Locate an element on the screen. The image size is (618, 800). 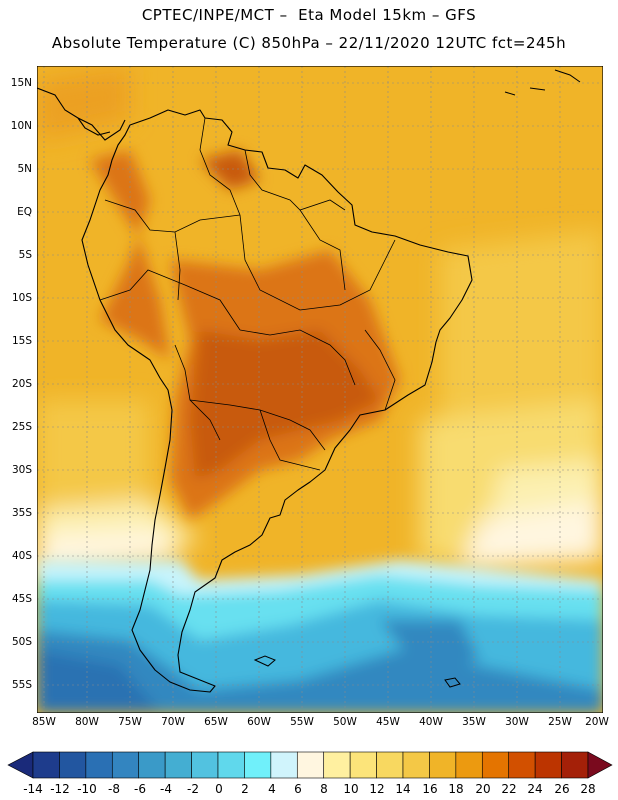
lat-label: 35S is located at coordinates (21, 513).